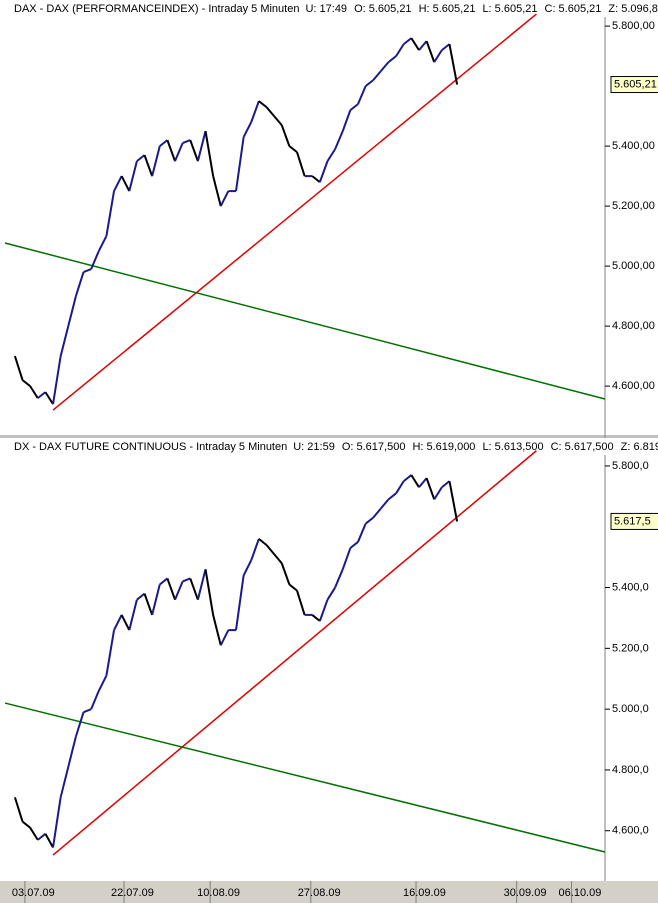 This screenshot has width=658, height=903. I want to click on y-tick-label: 4.800,0, so click(630, 770).